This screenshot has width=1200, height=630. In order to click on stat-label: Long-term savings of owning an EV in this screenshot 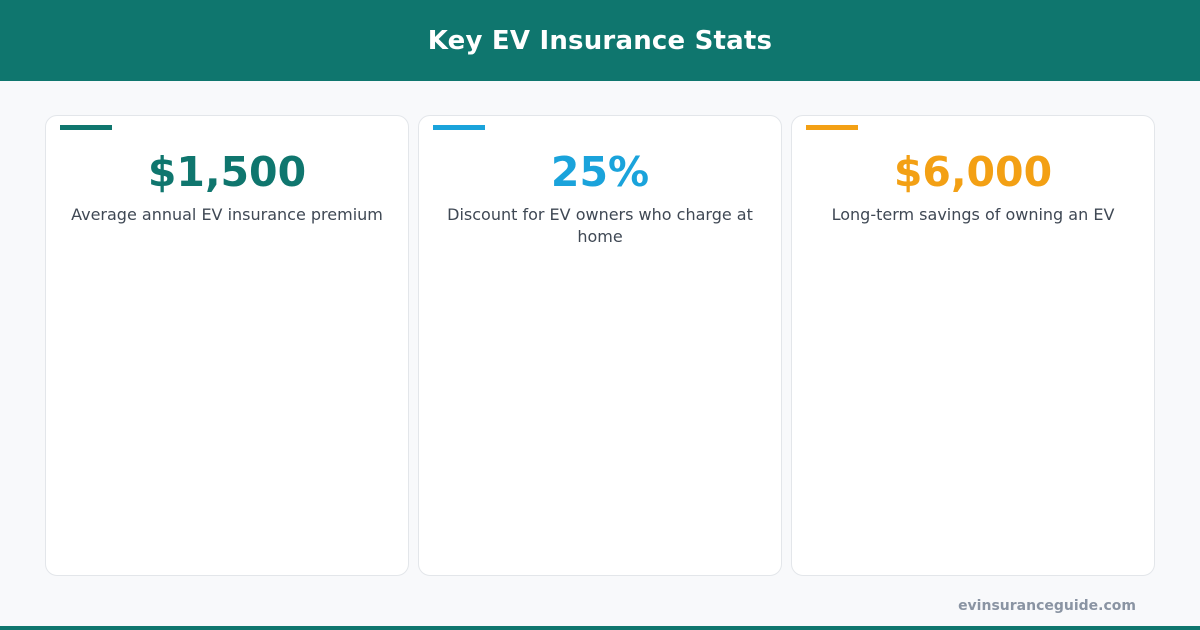, I will do `click(973, 214)`.